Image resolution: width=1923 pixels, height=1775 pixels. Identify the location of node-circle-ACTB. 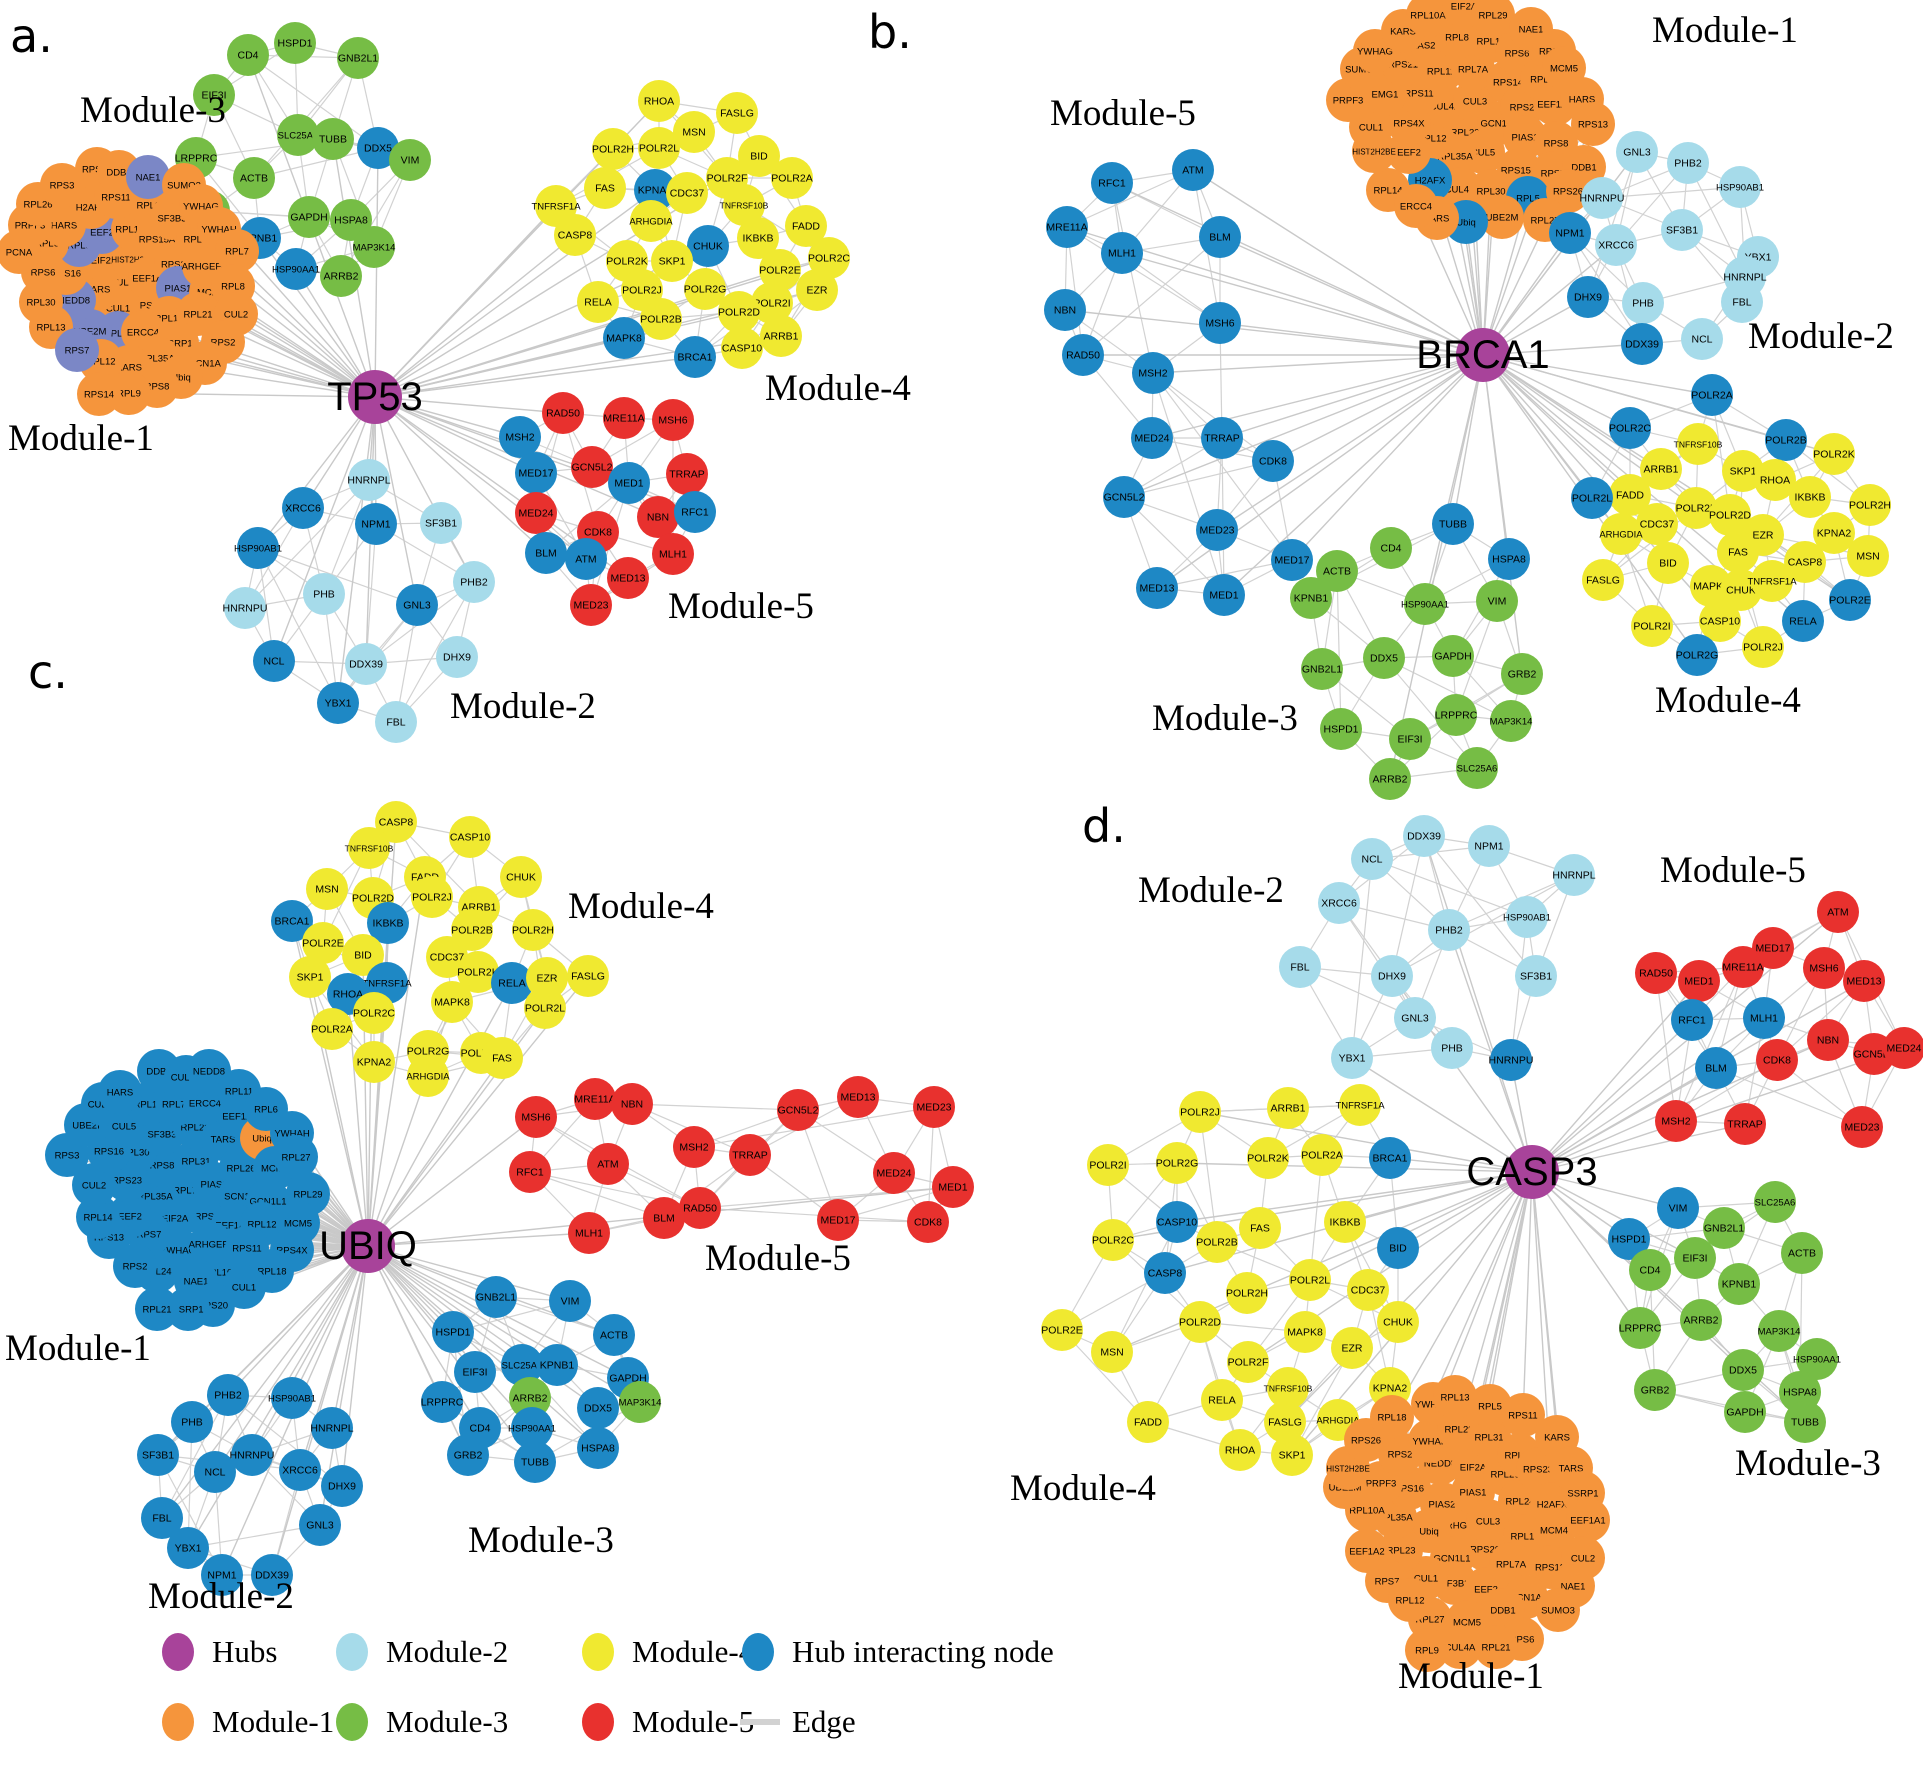
(1802, 1253).